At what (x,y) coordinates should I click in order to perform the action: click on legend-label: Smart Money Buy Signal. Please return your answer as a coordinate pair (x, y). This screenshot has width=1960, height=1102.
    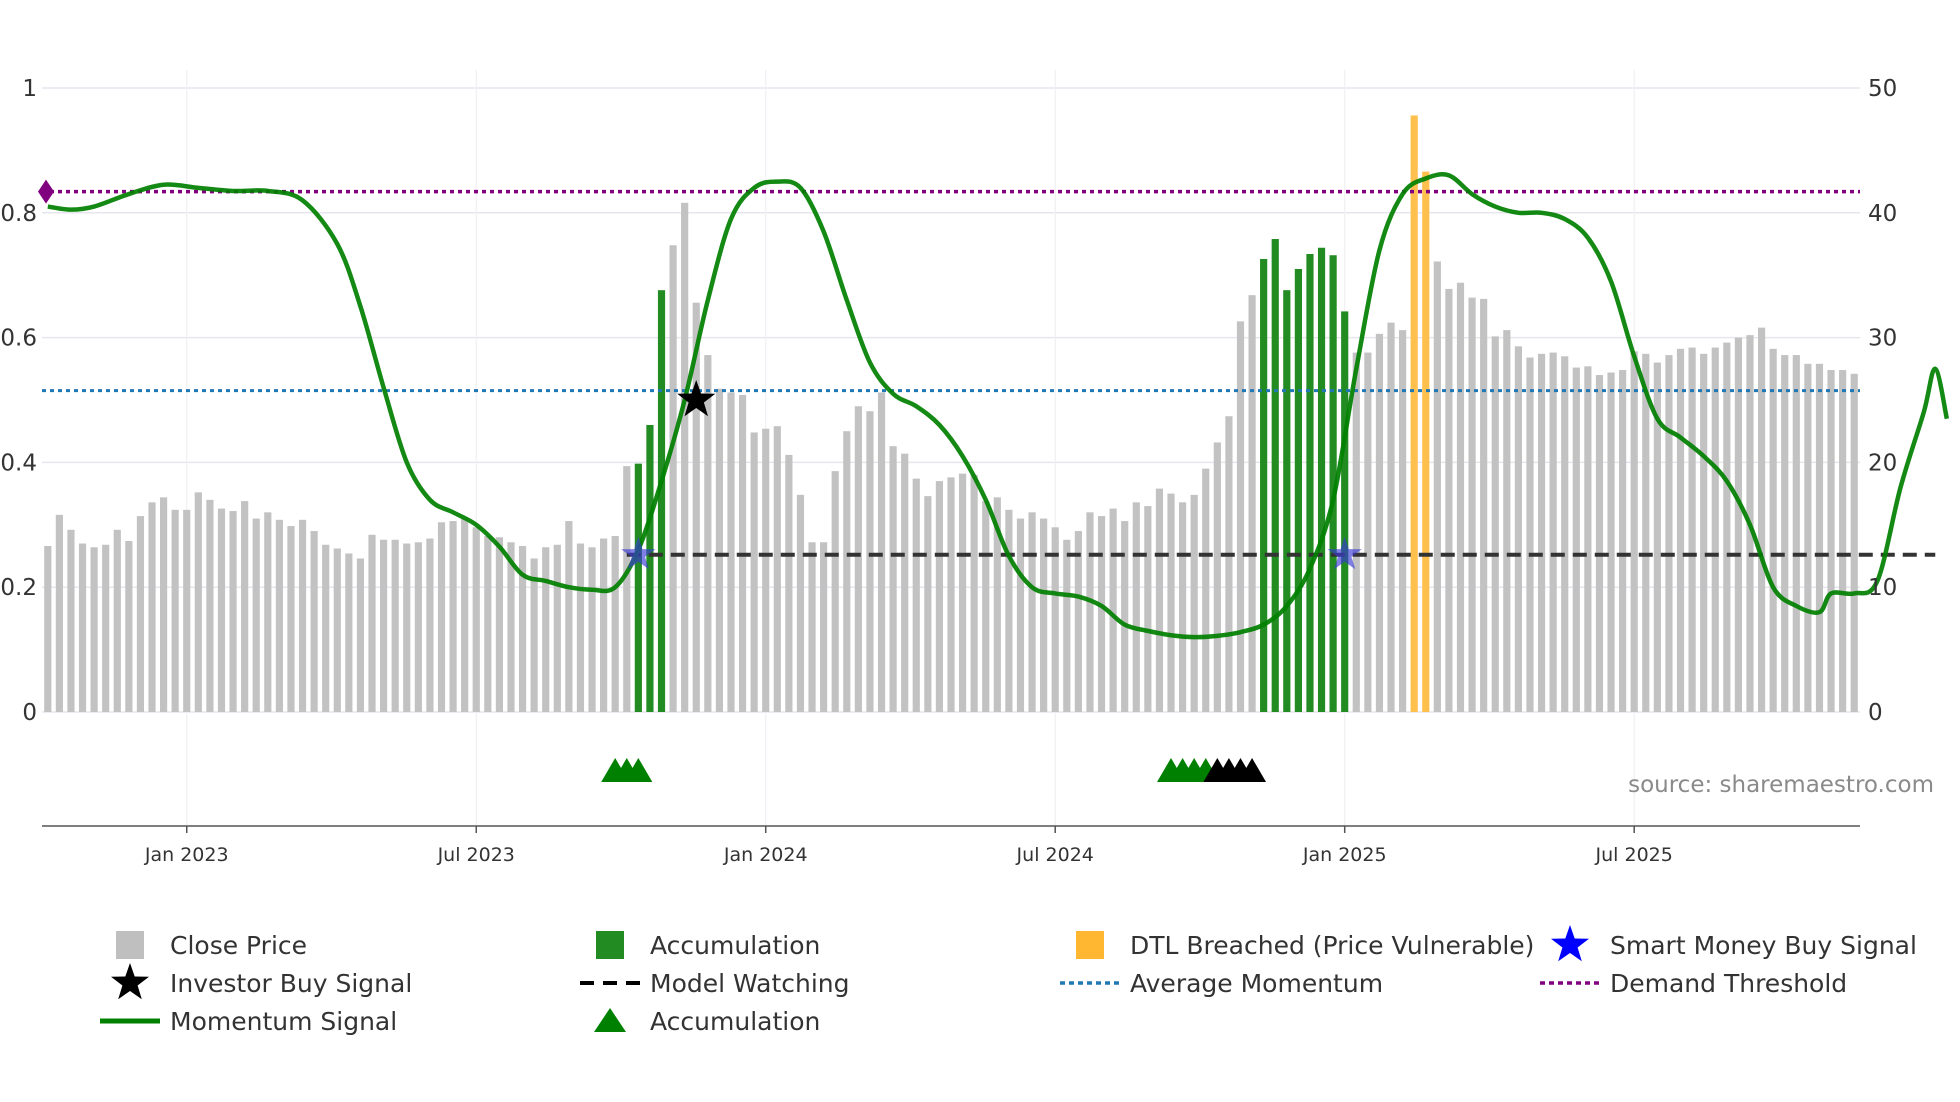
    Looking at the image, I should click on (1763, 945).